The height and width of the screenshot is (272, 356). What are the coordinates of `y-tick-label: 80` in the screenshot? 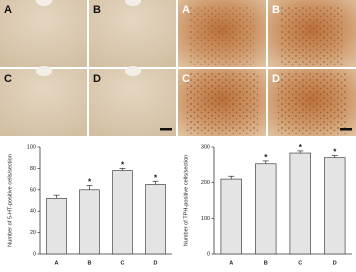 It's located at (33, 169).